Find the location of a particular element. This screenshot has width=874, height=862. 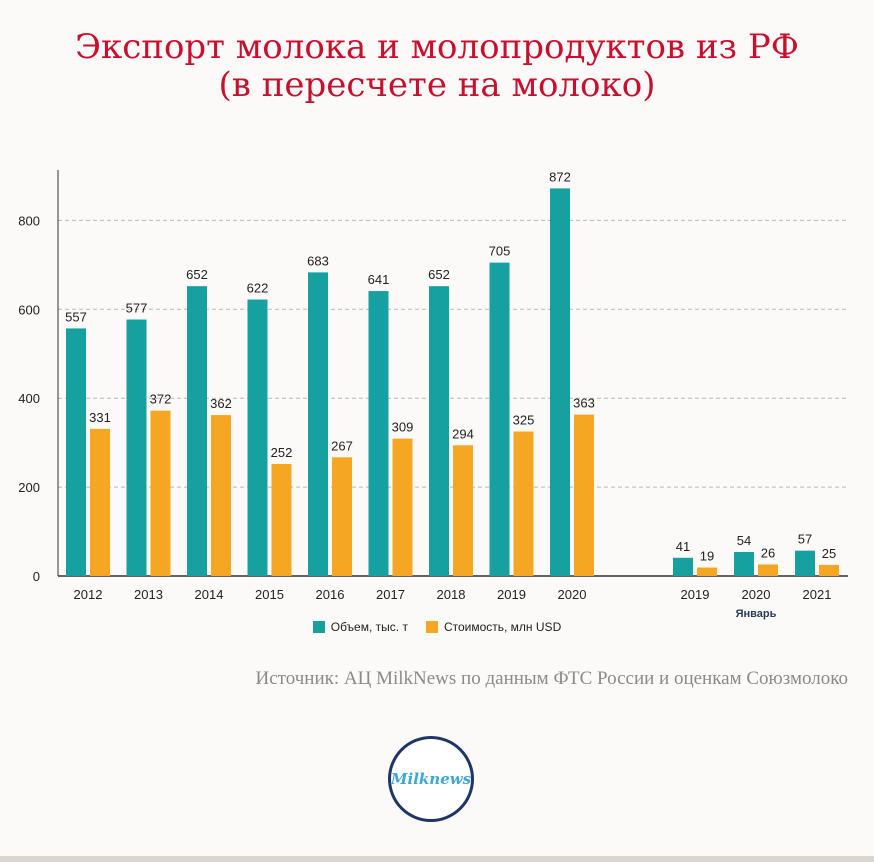

data-label-cost: 25 is located at coordinates (829, 553).